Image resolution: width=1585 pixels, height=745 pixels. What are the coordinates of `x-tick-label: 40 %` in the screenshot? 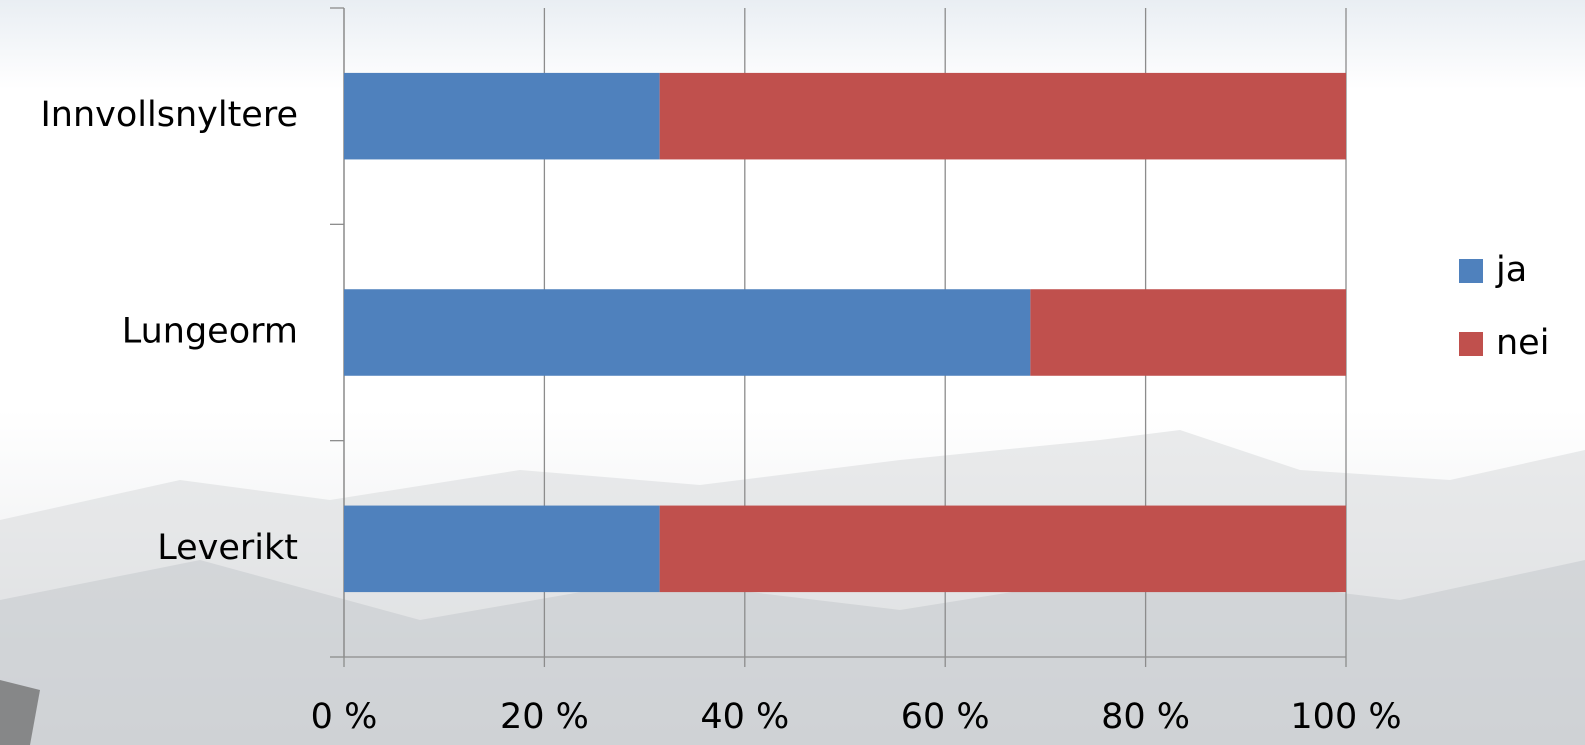 It's located at (744, 717).